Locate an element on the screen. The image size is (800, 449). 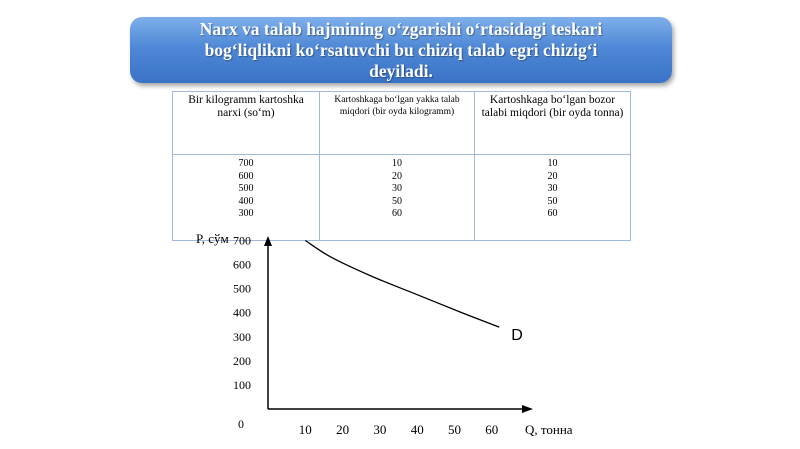
origin-label: 0 is located at coordinates (241, 424).